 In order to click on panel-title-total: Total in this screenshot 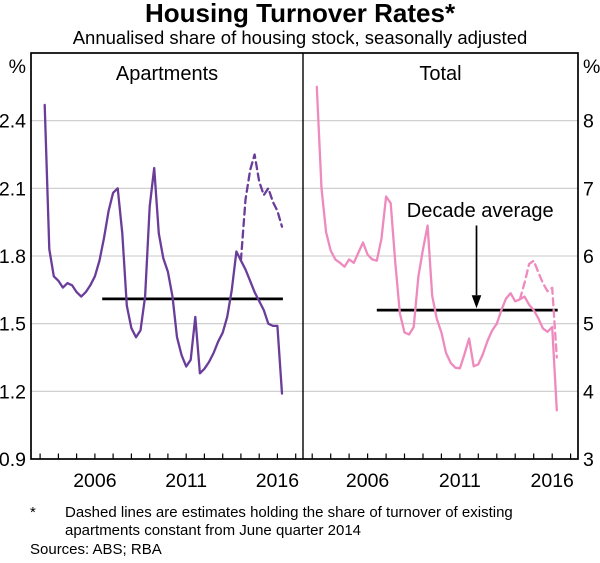, I will do `click(440, 74)`.